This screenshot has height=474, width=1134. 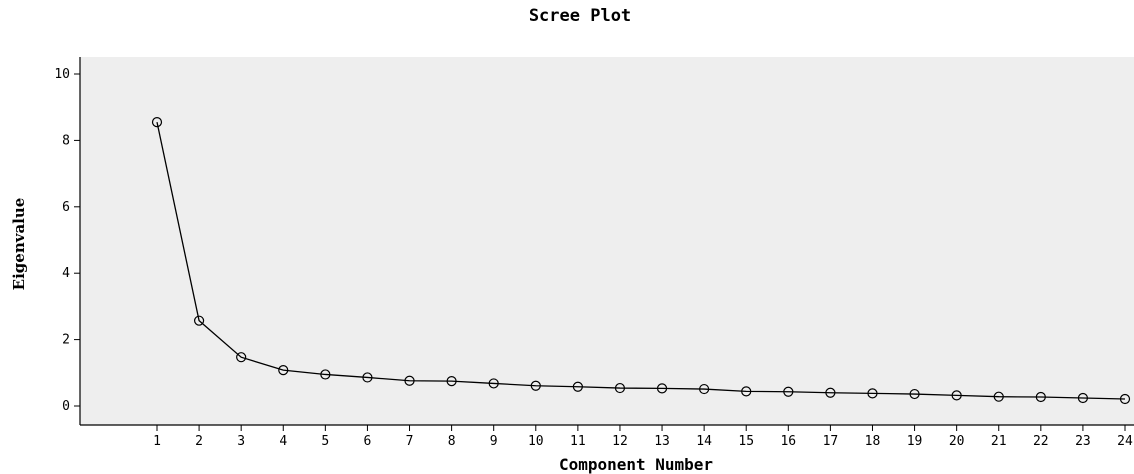 What do you see at coordinates (831, 441) in the screenshot?
I see `x-tick-label: 17` at bounding box center [831, 441].